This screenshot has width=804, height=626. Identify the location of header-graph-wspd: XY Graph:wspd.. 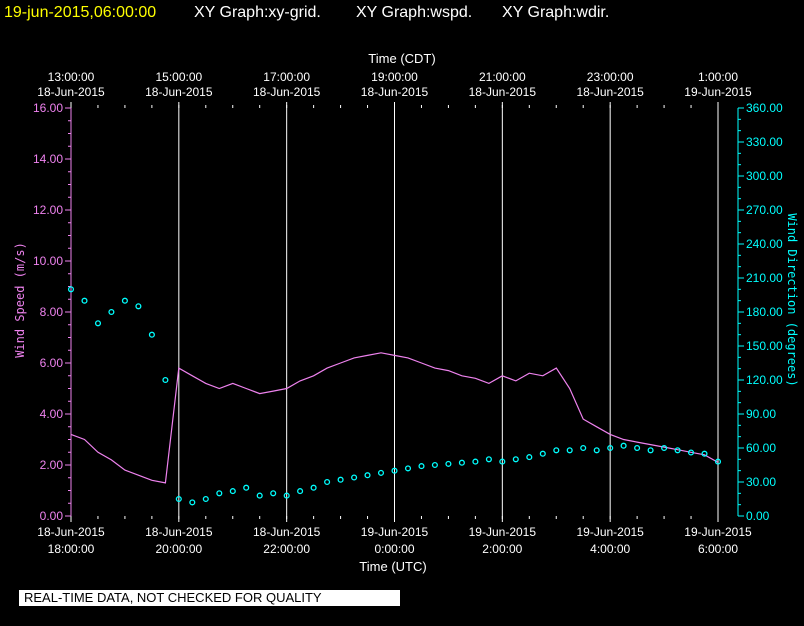
(414, 12).